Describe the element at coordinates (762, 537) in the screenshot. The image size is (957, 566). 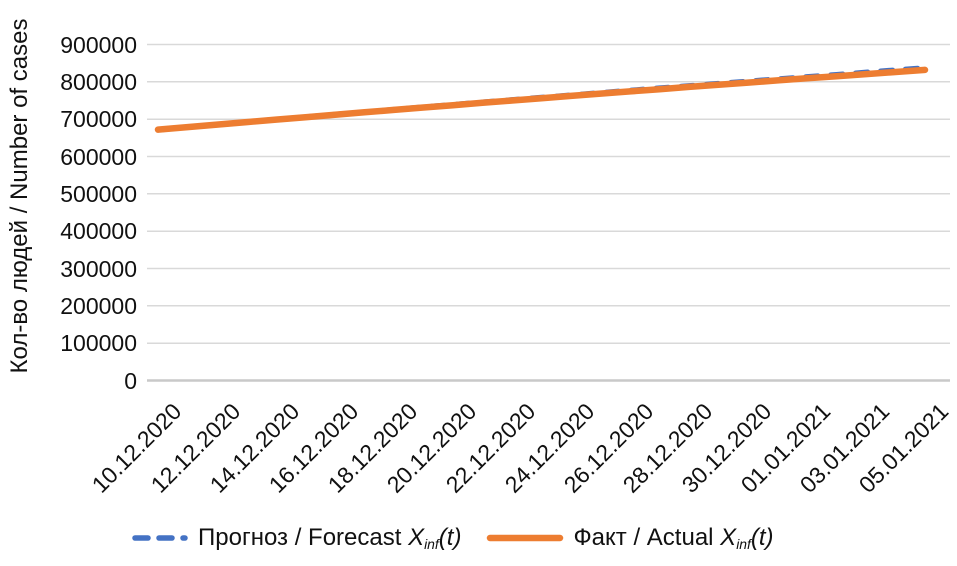
I see `legend-actual-suffix: (t)` at that location.